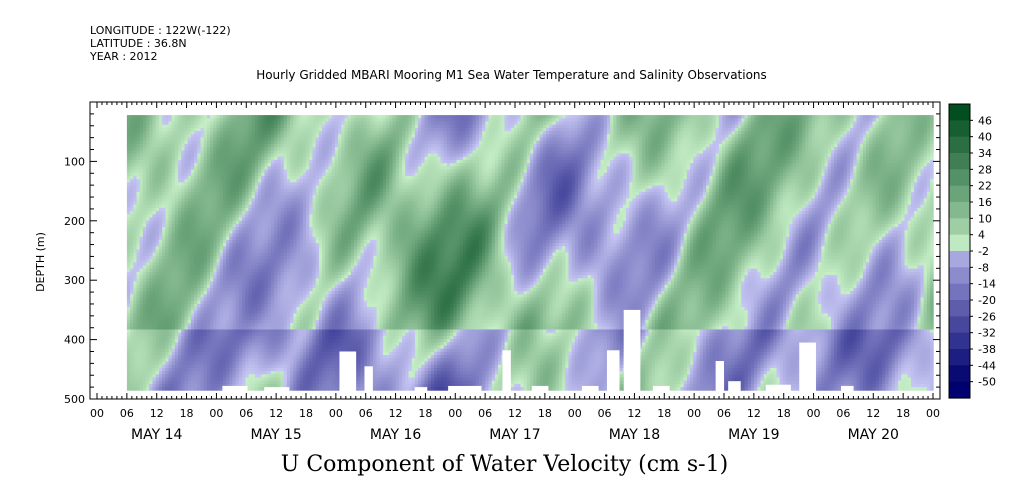  I want to click on x-day-label: MAY 17, so click(514, 435).